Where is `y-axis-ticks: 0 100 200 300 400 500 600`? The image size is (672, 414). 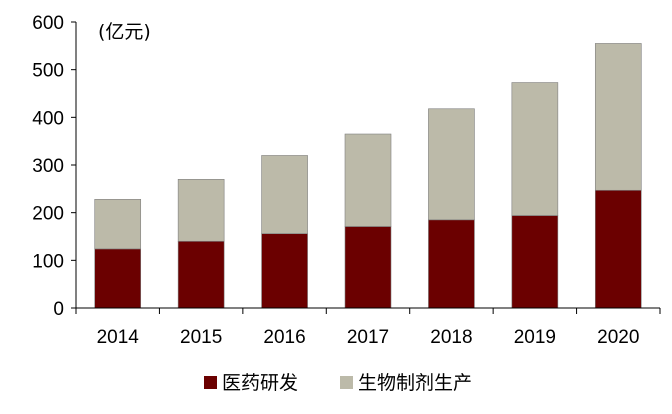 y-axis-ticks: 0 100 200 300 400 500 600 is located at coordinates (54, 166).